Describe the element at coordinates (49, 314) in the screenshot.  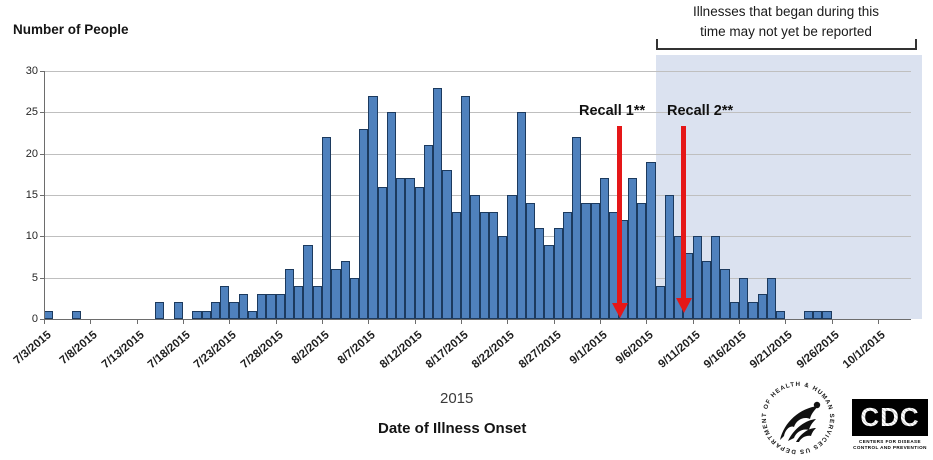
I see `bar-7-3-2015` at that location.